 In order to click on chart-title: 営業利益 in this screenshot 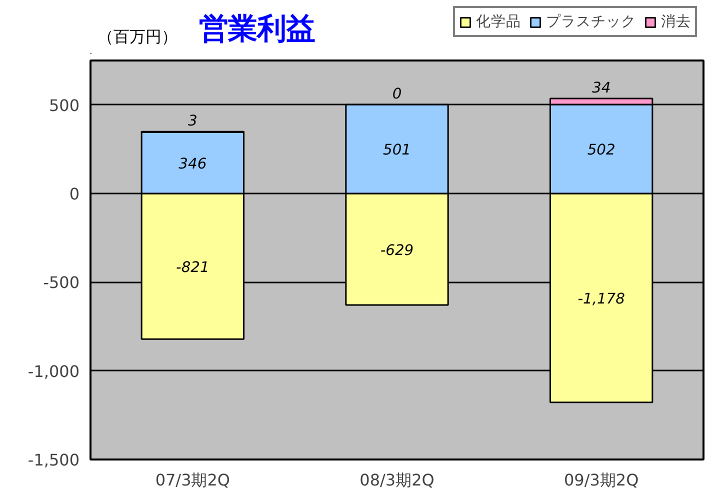, I will do `click(257, 29)`.